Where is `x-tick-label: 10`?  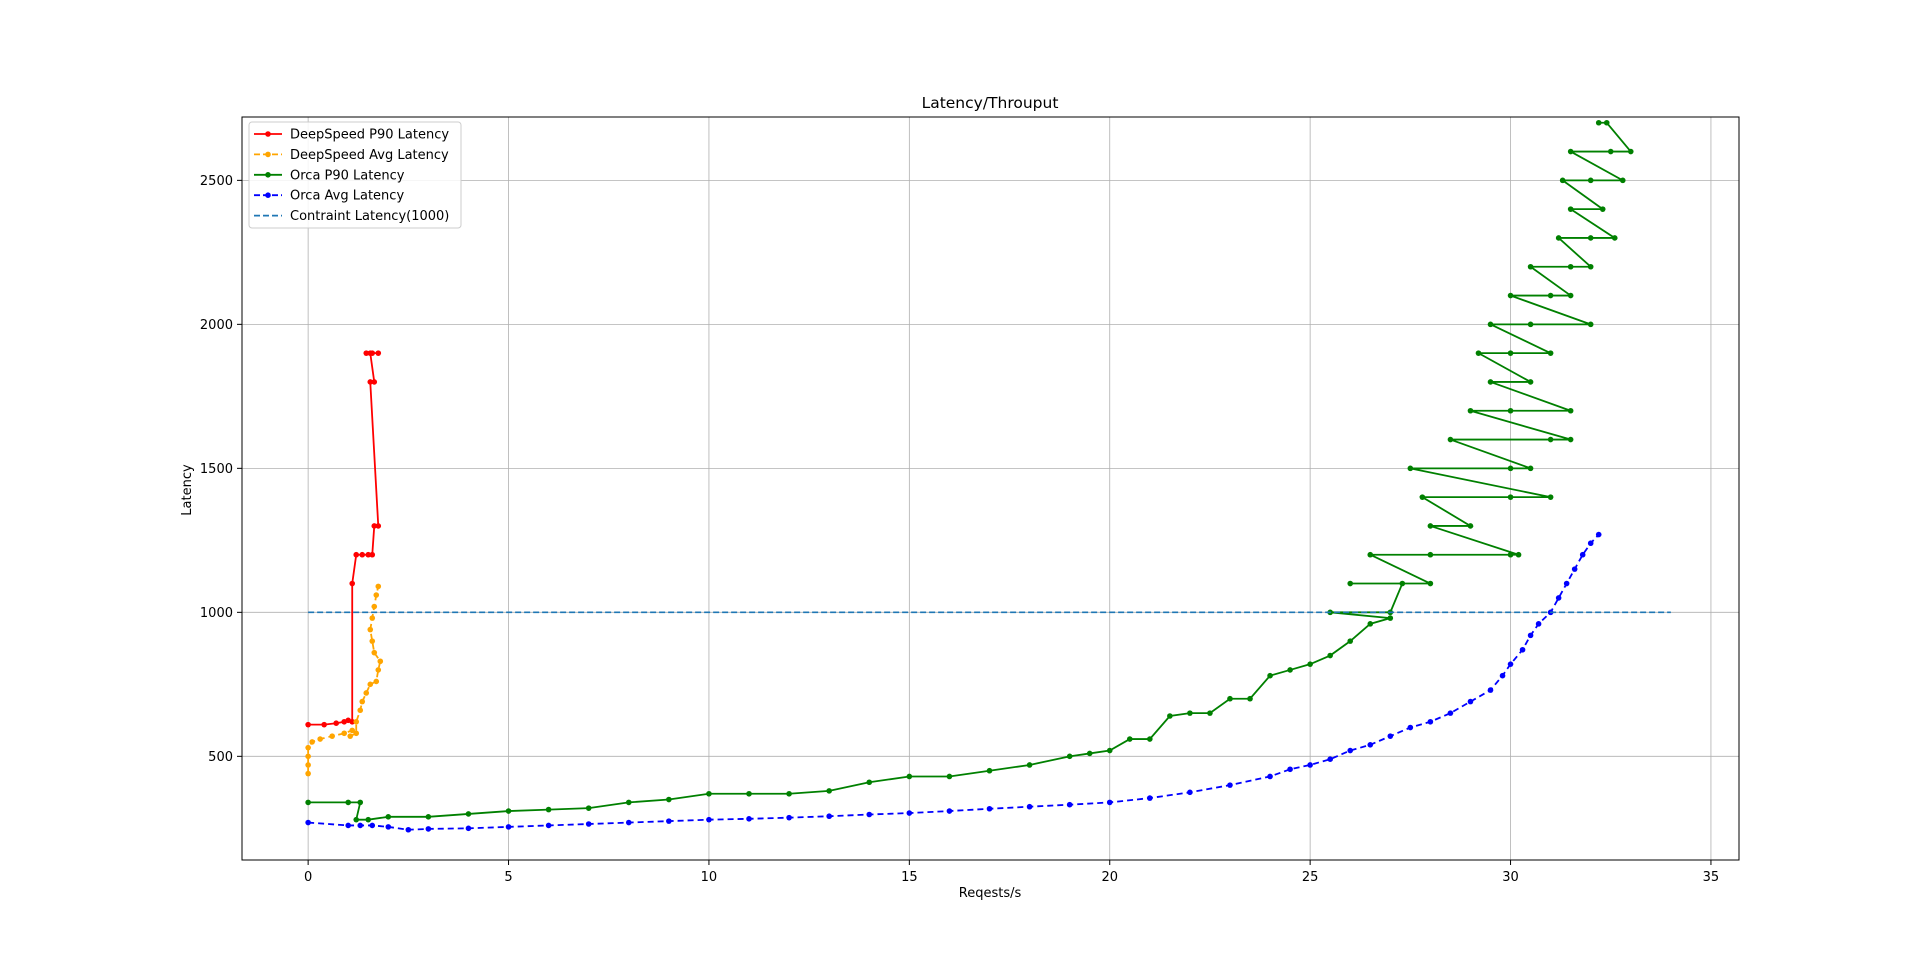 x-tick-label: 10 is located at coordinates (709, 877).